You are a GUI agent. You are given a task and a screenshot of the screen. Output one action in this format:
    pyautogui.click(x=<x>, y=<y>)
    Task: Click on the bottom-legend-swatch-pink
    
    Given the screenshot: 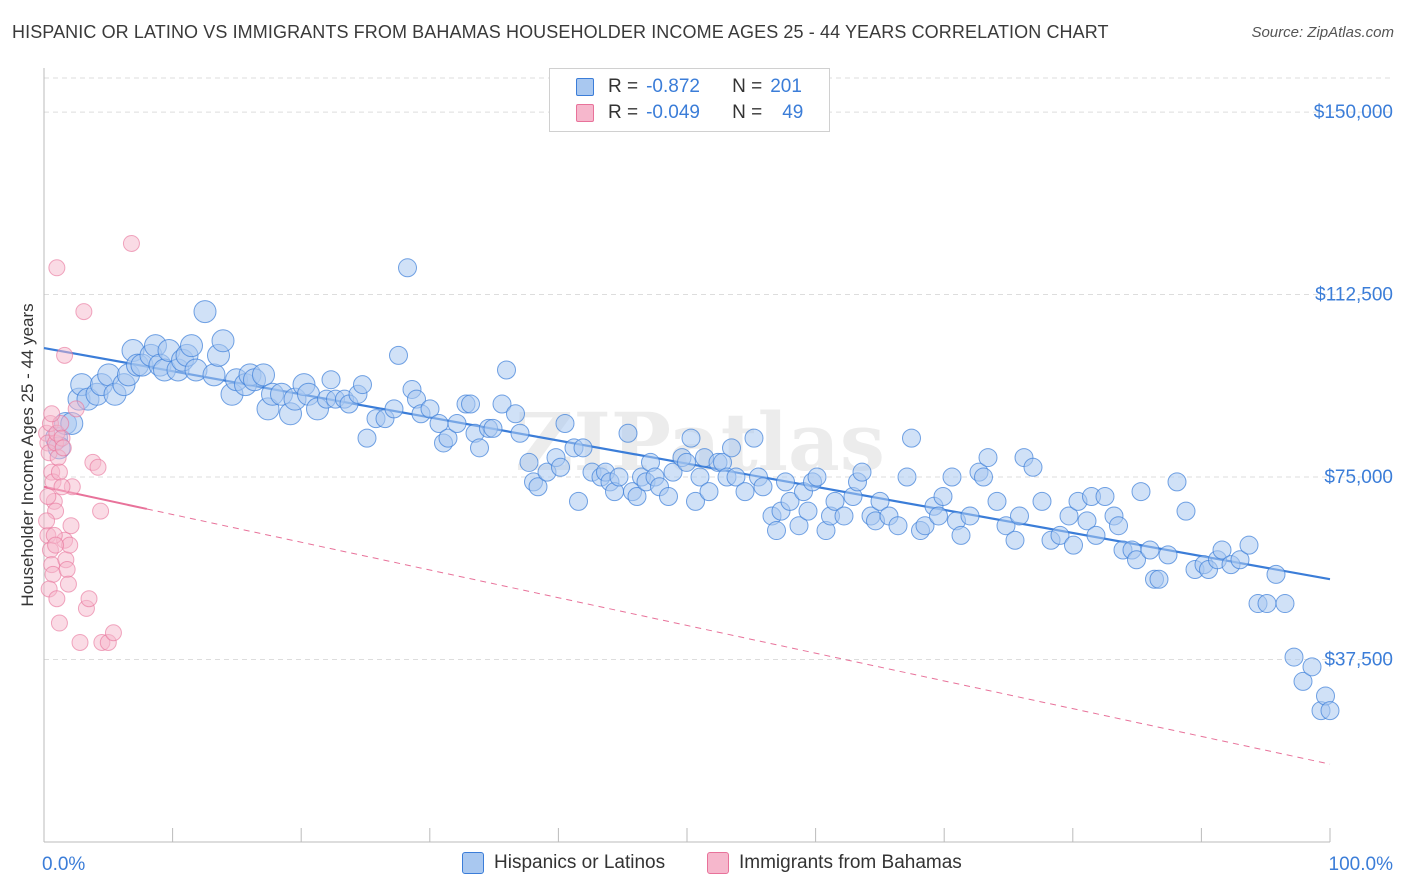 What is the action you would take?
    pyautogui.click(x=718, y=863)
    